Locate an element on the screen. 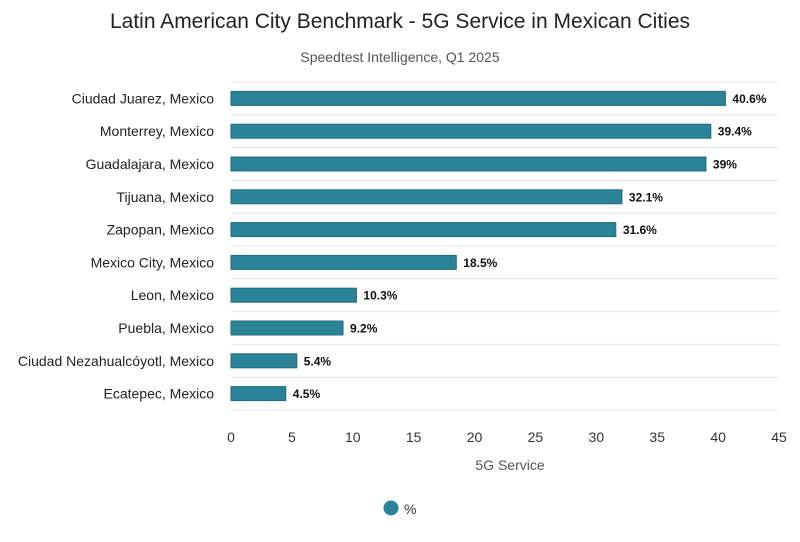  x-tick-label: 30 is located at coordinates (597, 437).